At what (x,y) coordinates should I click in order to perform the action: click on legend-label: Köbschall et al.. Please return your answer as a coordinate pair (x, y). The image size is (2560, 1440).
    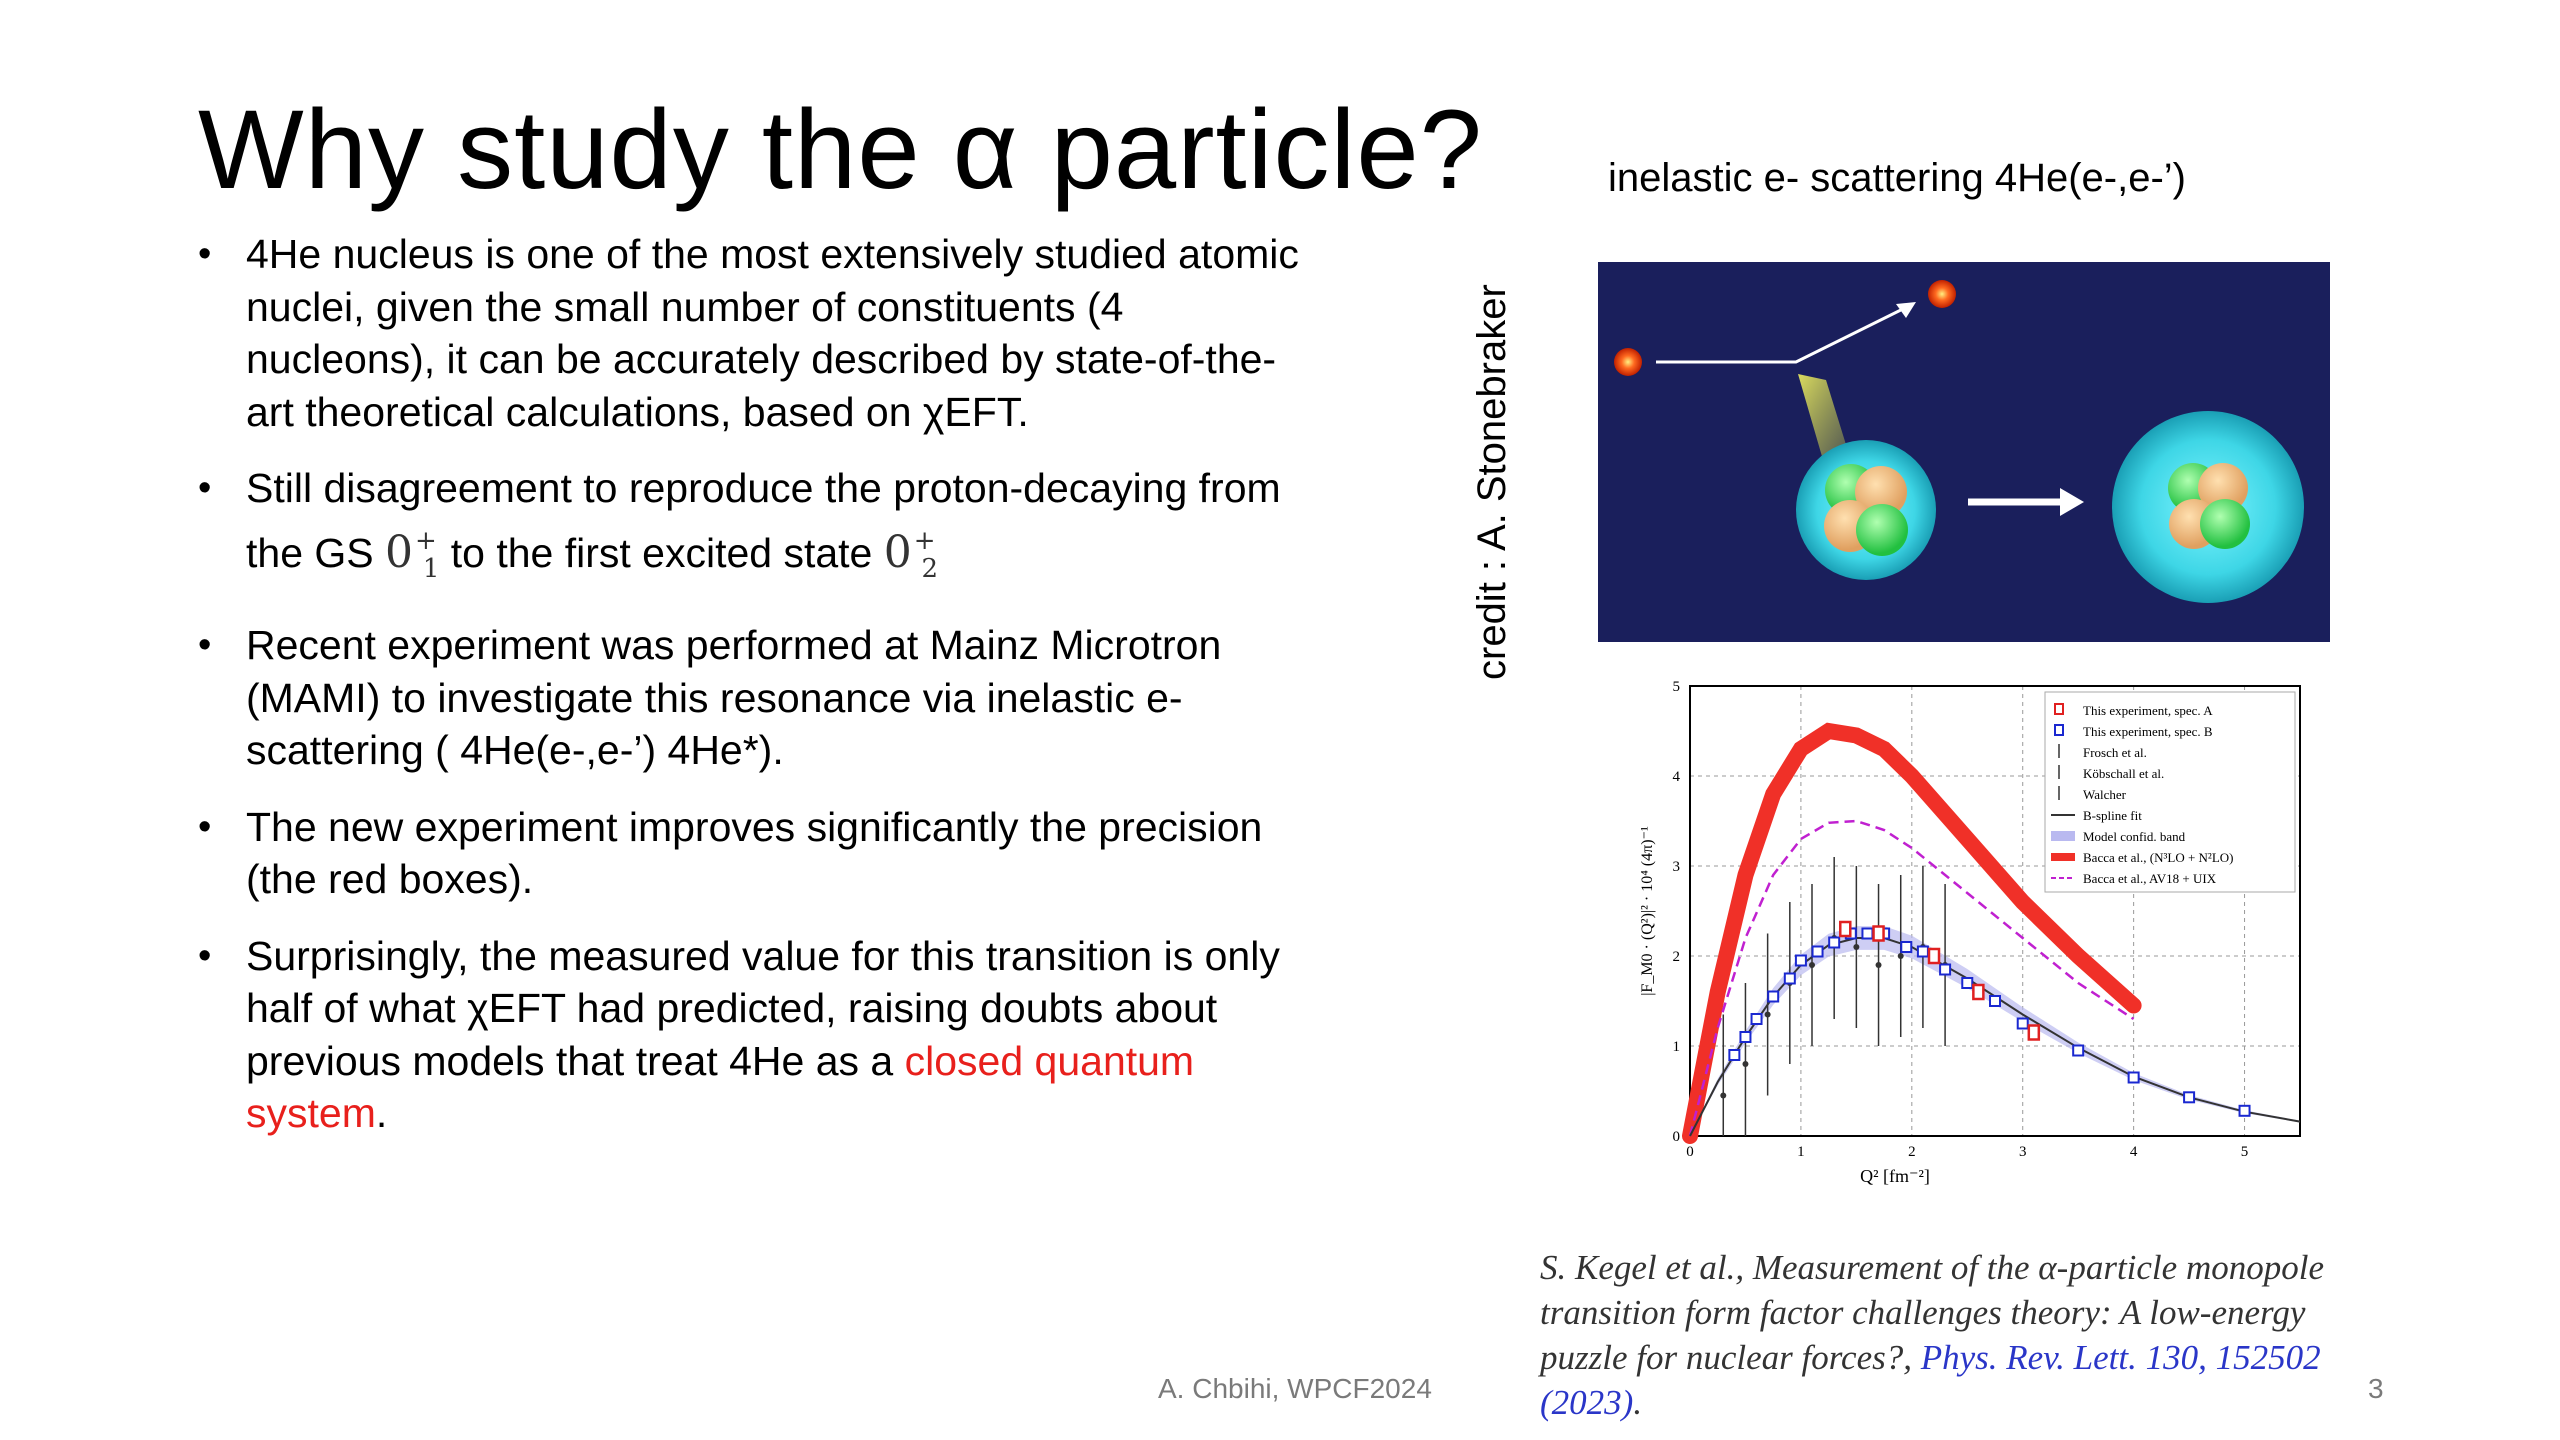
    Looking at the image, I should click on (2123, 773).